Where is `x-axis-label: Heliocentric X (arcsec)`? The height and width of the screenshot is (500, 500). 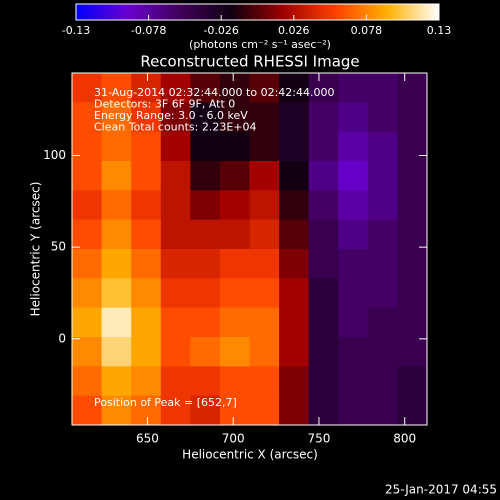 x-axis-label: Heliocentric X (arcsec) is located at coordinates (250, 455).